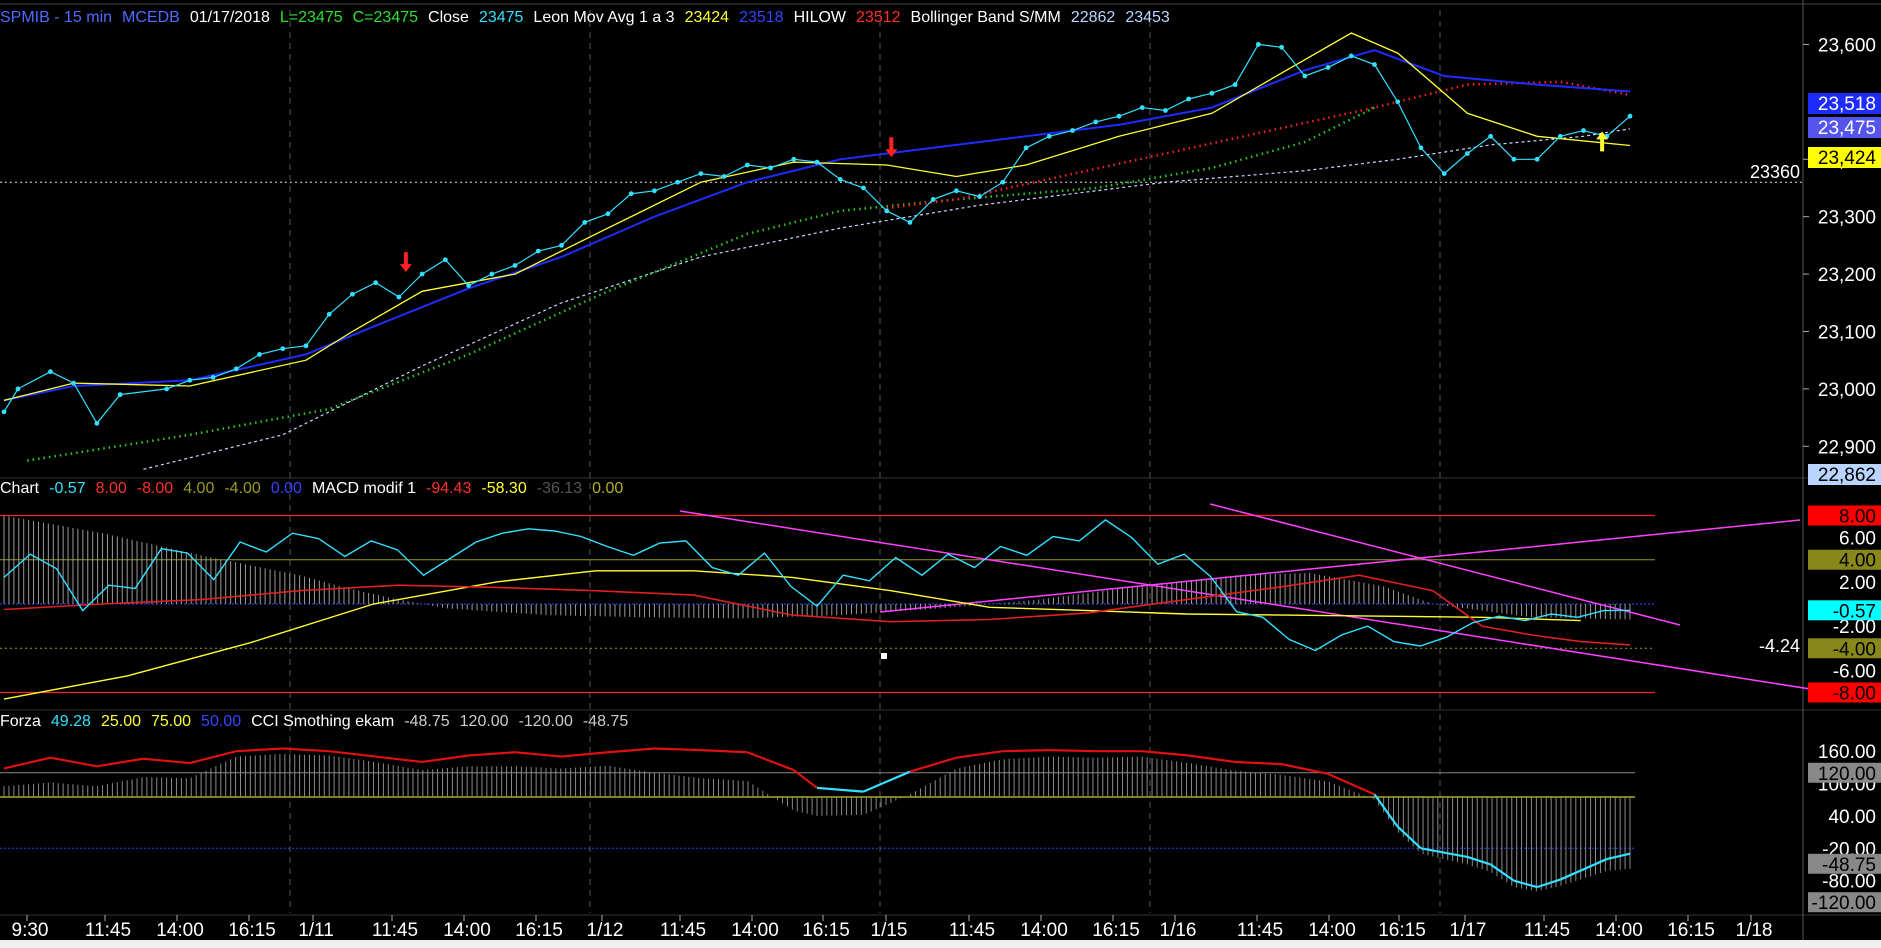 This screenshot has height=948, width=1881. What do you see at coordinates (229, 17) in the screenshot?
I see `price-header-item-2: 01/17/2018` at bounding box center [229, 17].